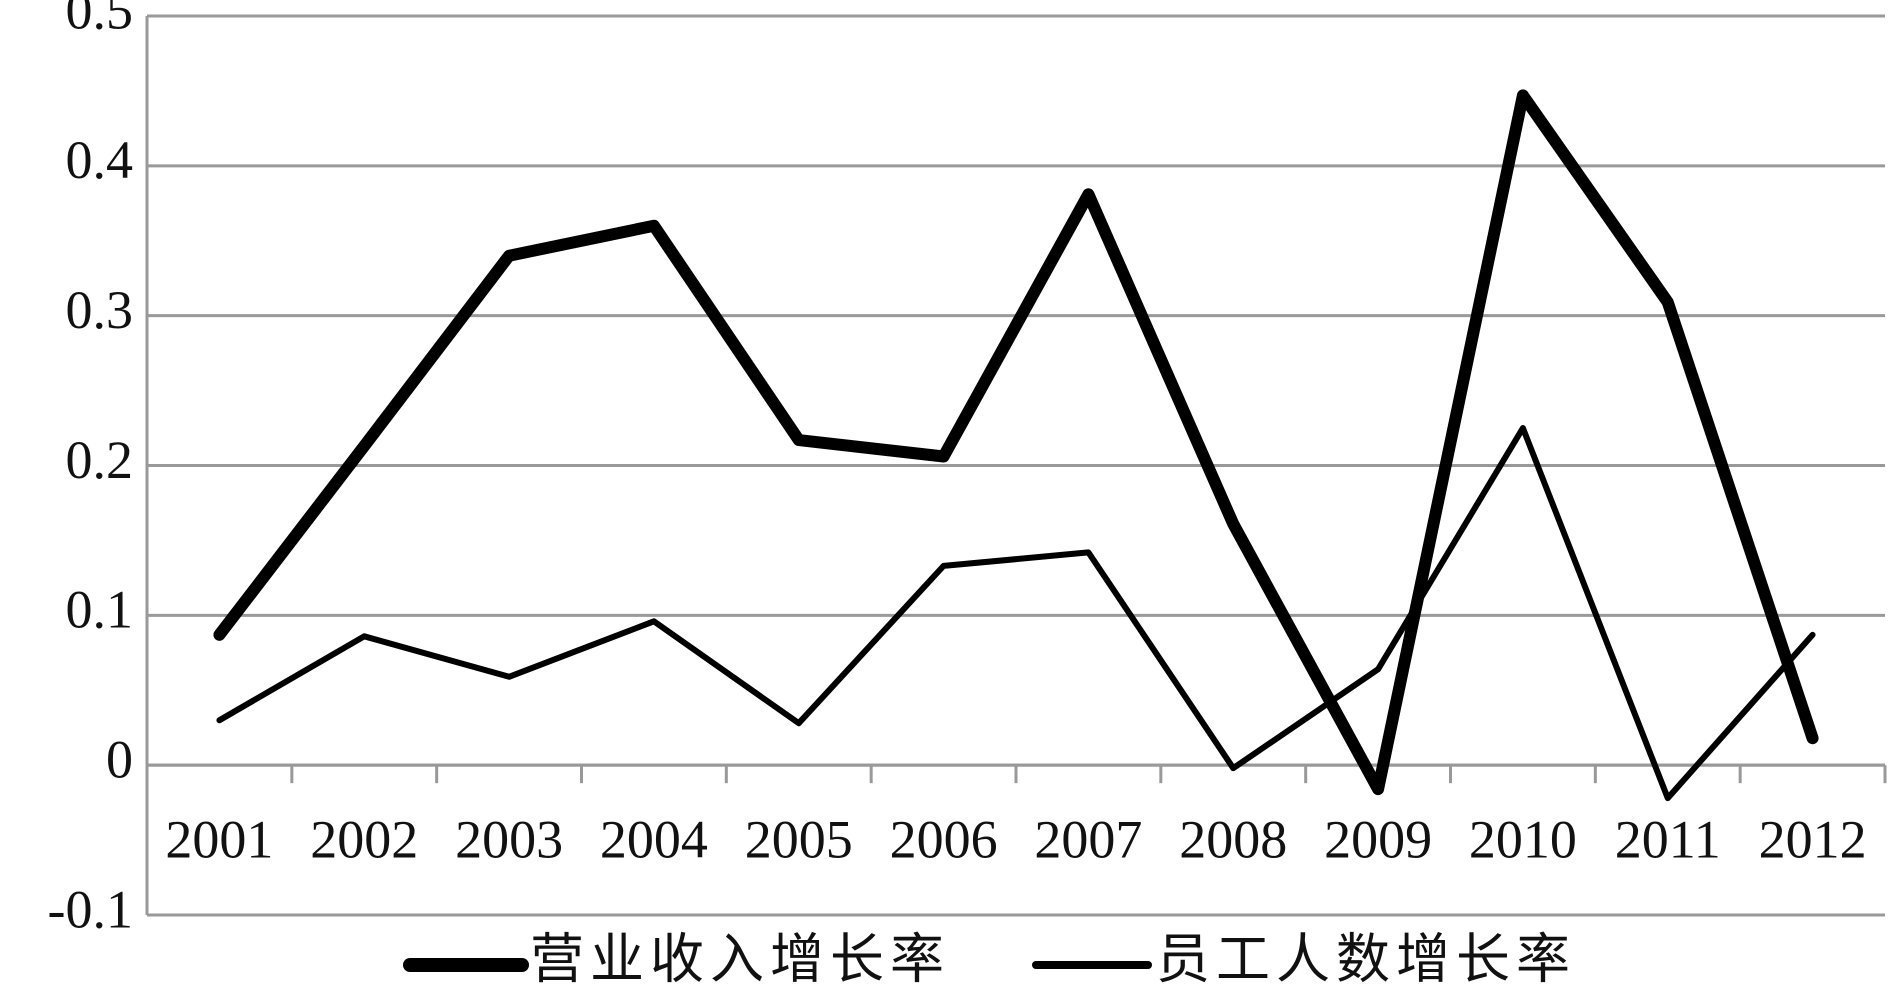  What do you see at coordinates (740, 959) in the screenshot?
I see `legend-label: 营业收入增长率` at bounding box center [740, 959].